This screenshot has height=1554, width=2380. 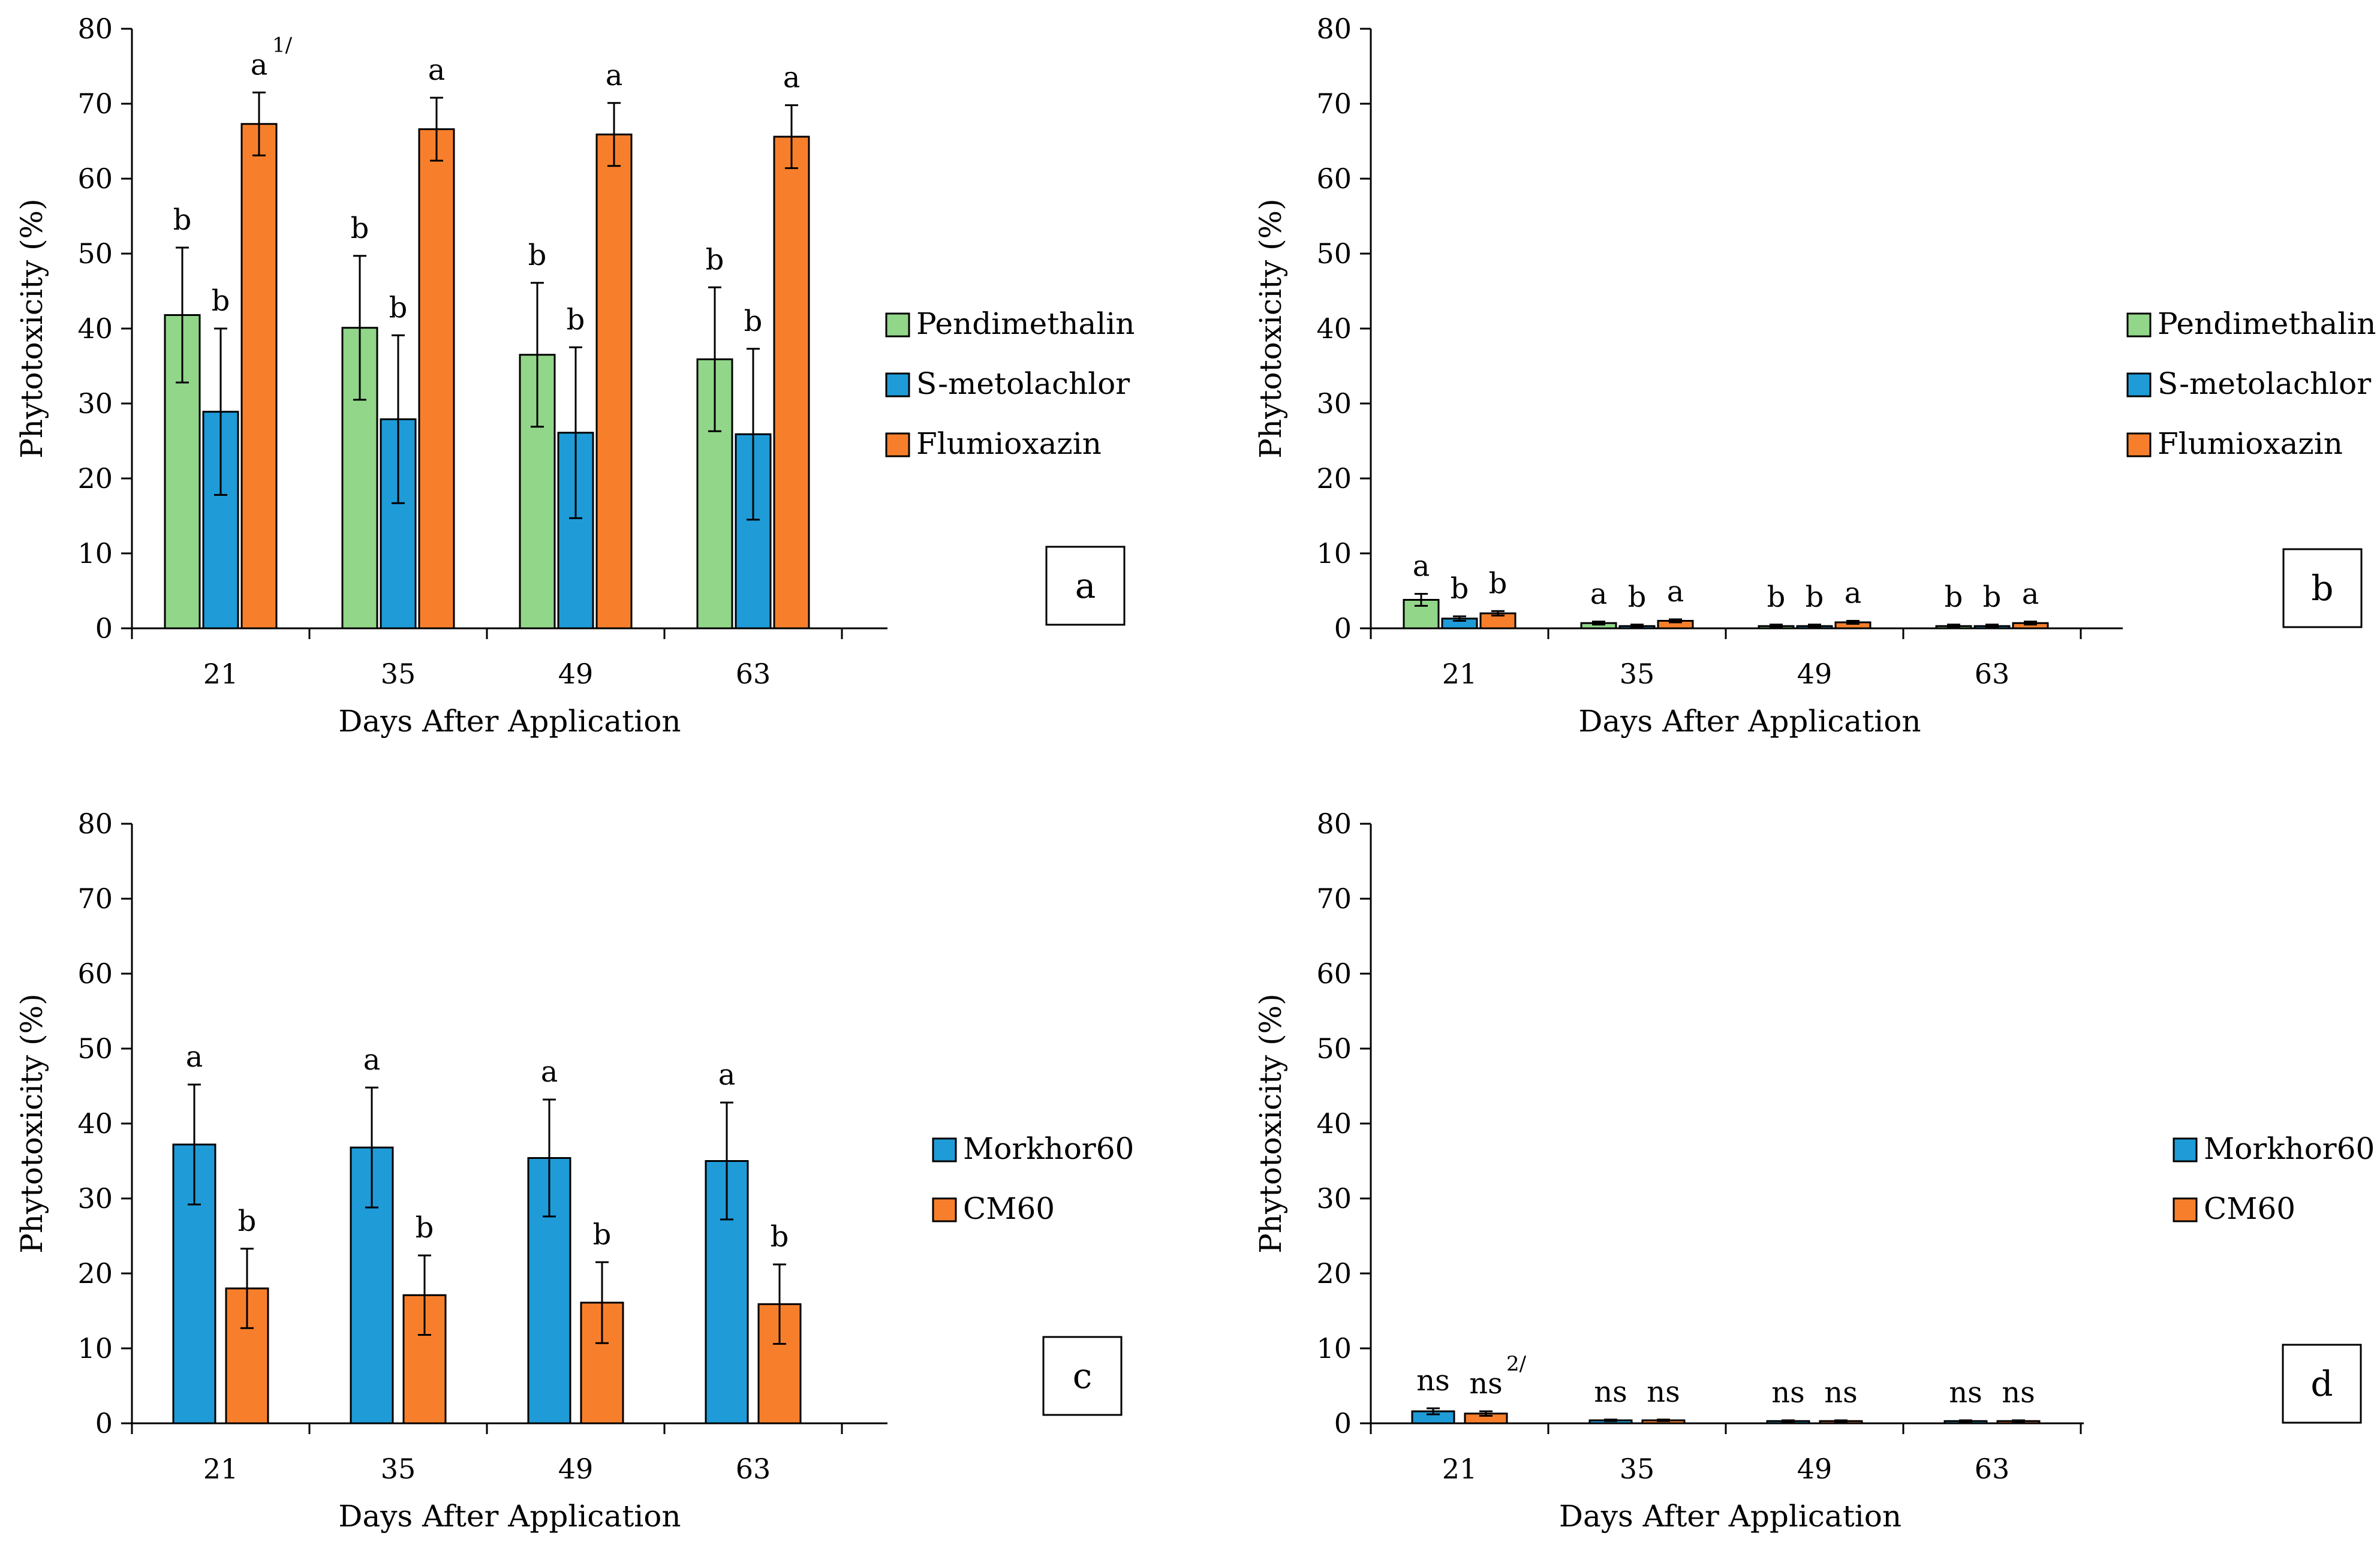 What do you see at coordinates (2289, 1148) in the screenshot?
I see `legend-label-morkhor60: Morkhor60` at bounding box center [2289, 1148].